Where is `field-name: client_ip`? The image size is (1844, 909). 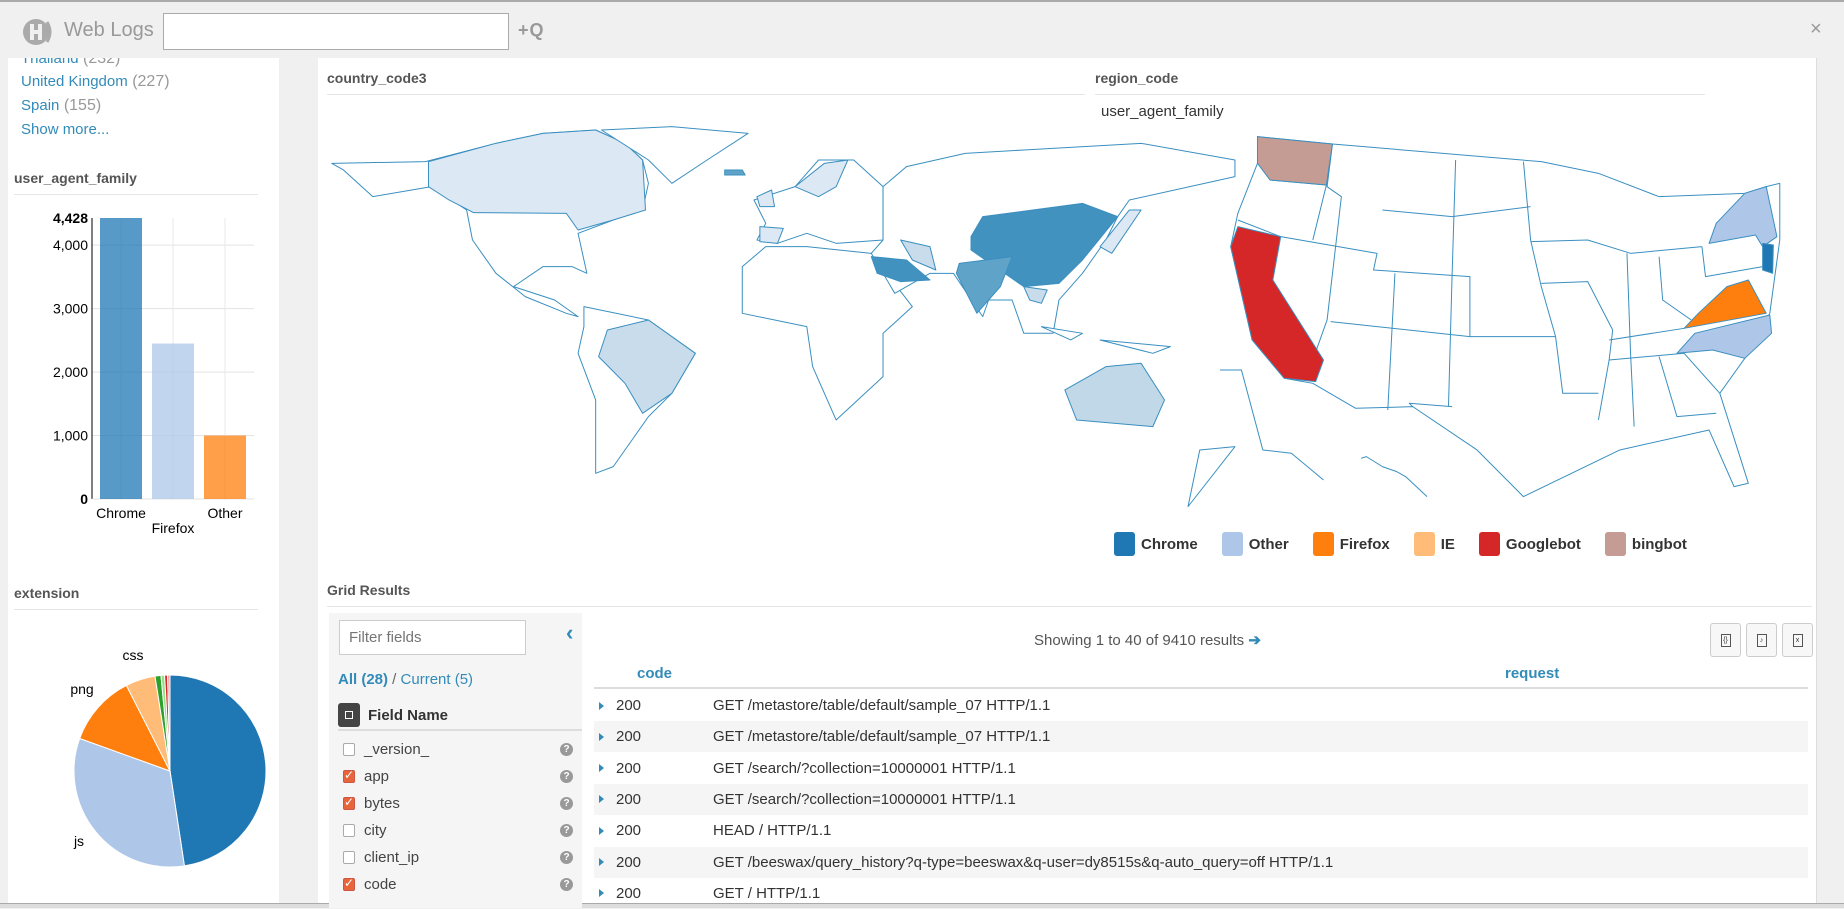
field-name: client_ip is located at coordinates (392, 857).